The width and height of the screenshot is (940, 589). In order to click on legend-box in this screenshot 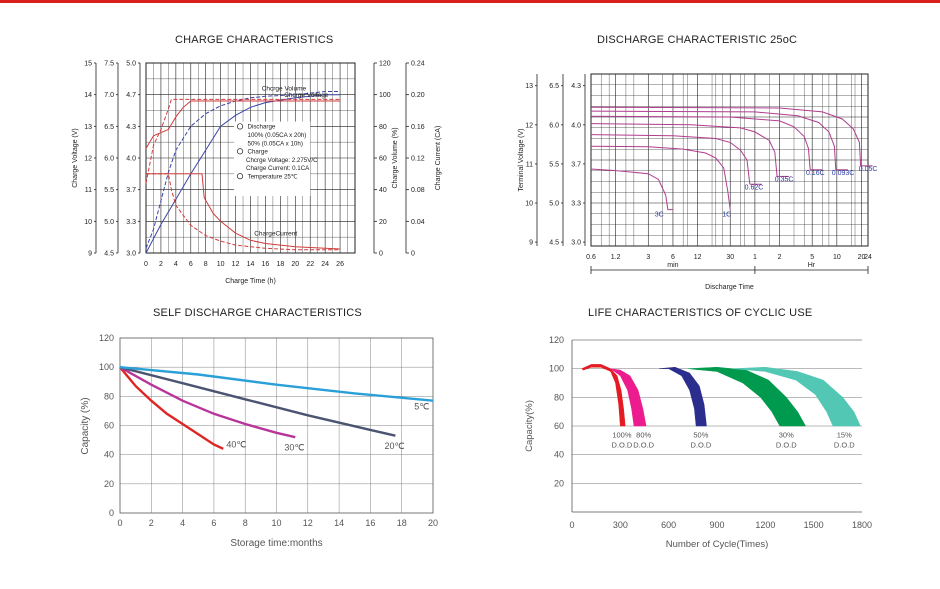, I will do `click(272, 158)`.